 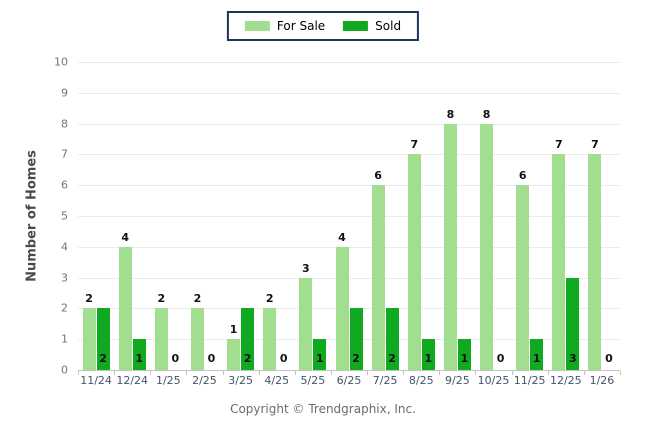 I want to click on x-tick-label: 8/25, so click(x=421, y=380).